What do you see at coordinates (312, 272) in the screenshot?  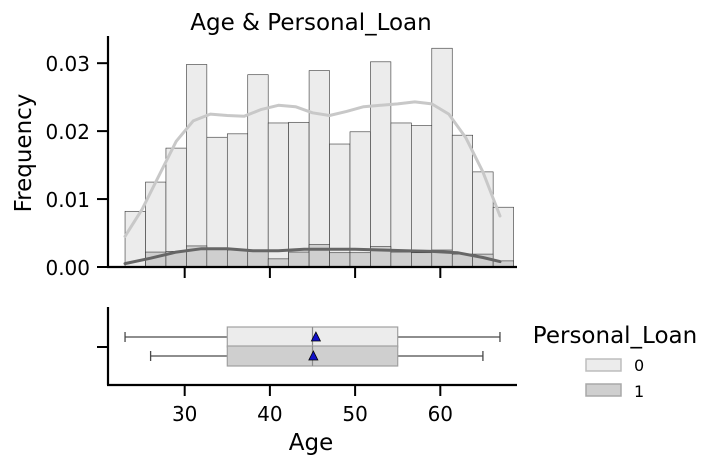 I see `hist-x-ticks` at bounding box center [312, 272].